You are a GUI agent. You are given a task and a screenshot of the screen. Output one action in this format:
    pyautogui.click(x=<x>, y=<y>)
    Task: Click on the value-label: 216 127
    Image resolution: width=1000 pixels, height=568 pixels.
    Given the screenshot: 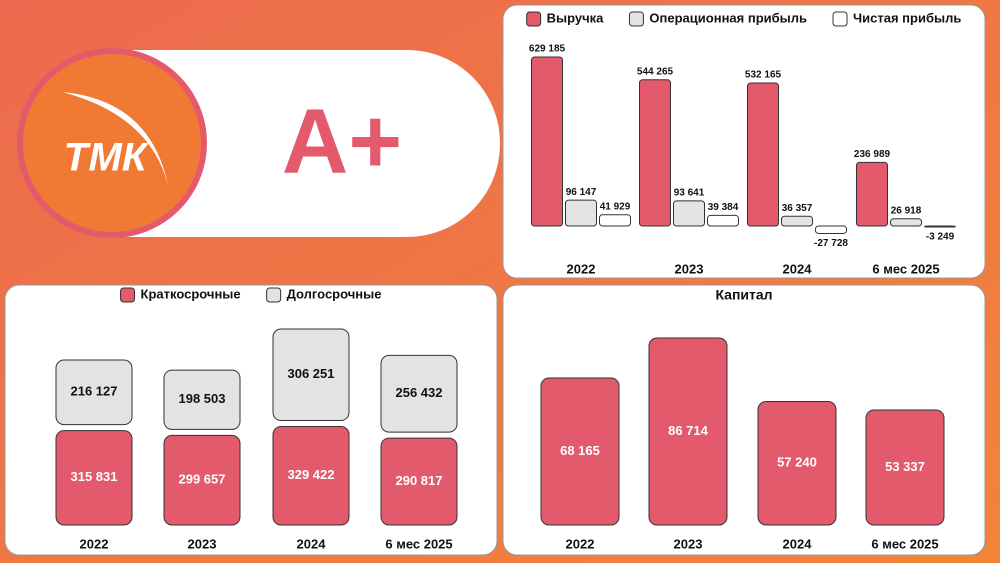 What is the action you would take?
    pyautogui.click(x=94, y=391)
    